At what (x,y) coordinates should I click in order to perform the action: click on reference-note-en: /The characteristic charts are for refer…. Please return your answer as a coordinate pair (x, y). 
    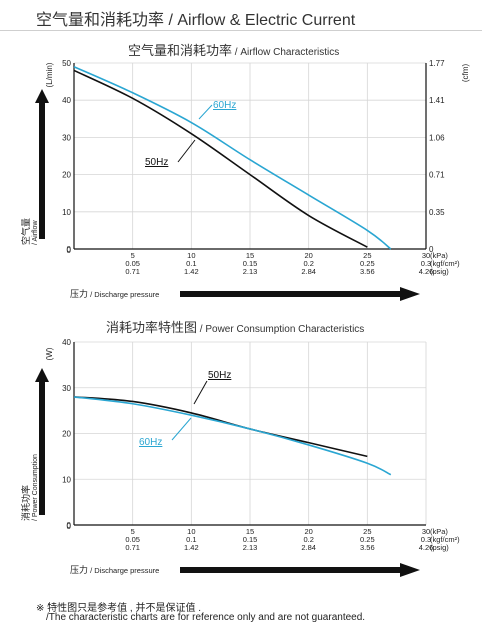
    Looking at the image, I should click on (206, 617).